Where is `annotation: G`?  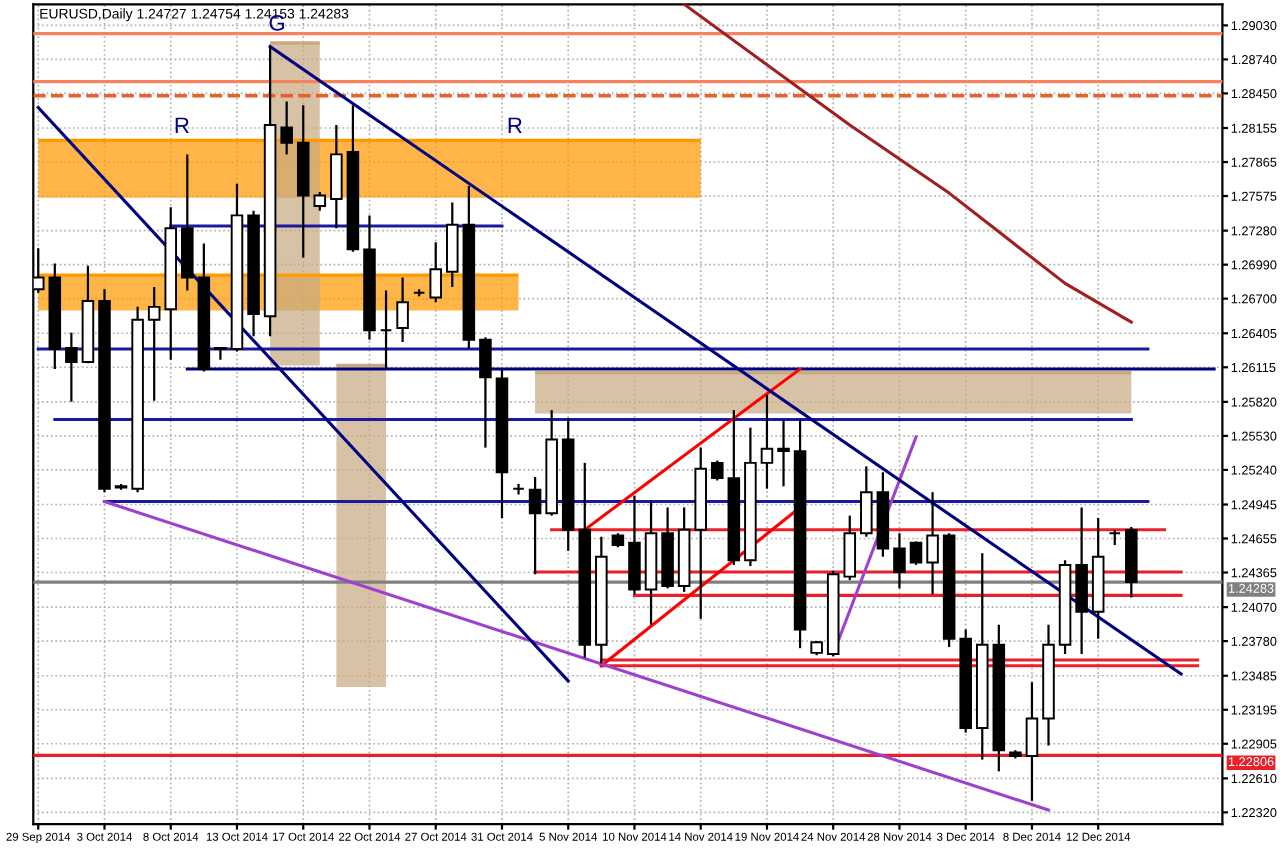
annotation: G is located at coordinates (277, 23).